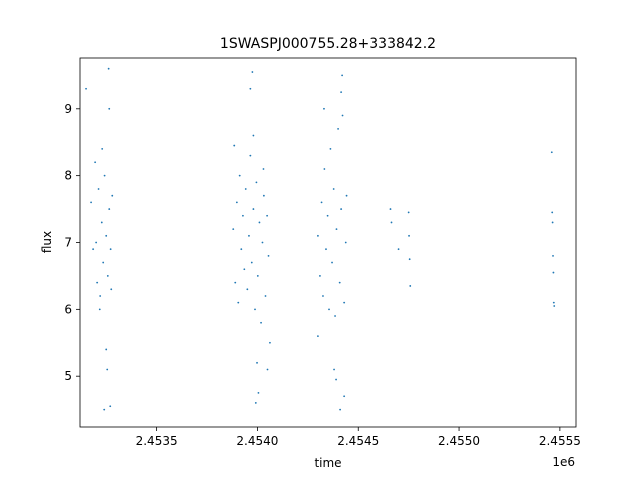 The image size is (640, 484). I want to click on x-tick-label: 2.4550, so click(459, 441).